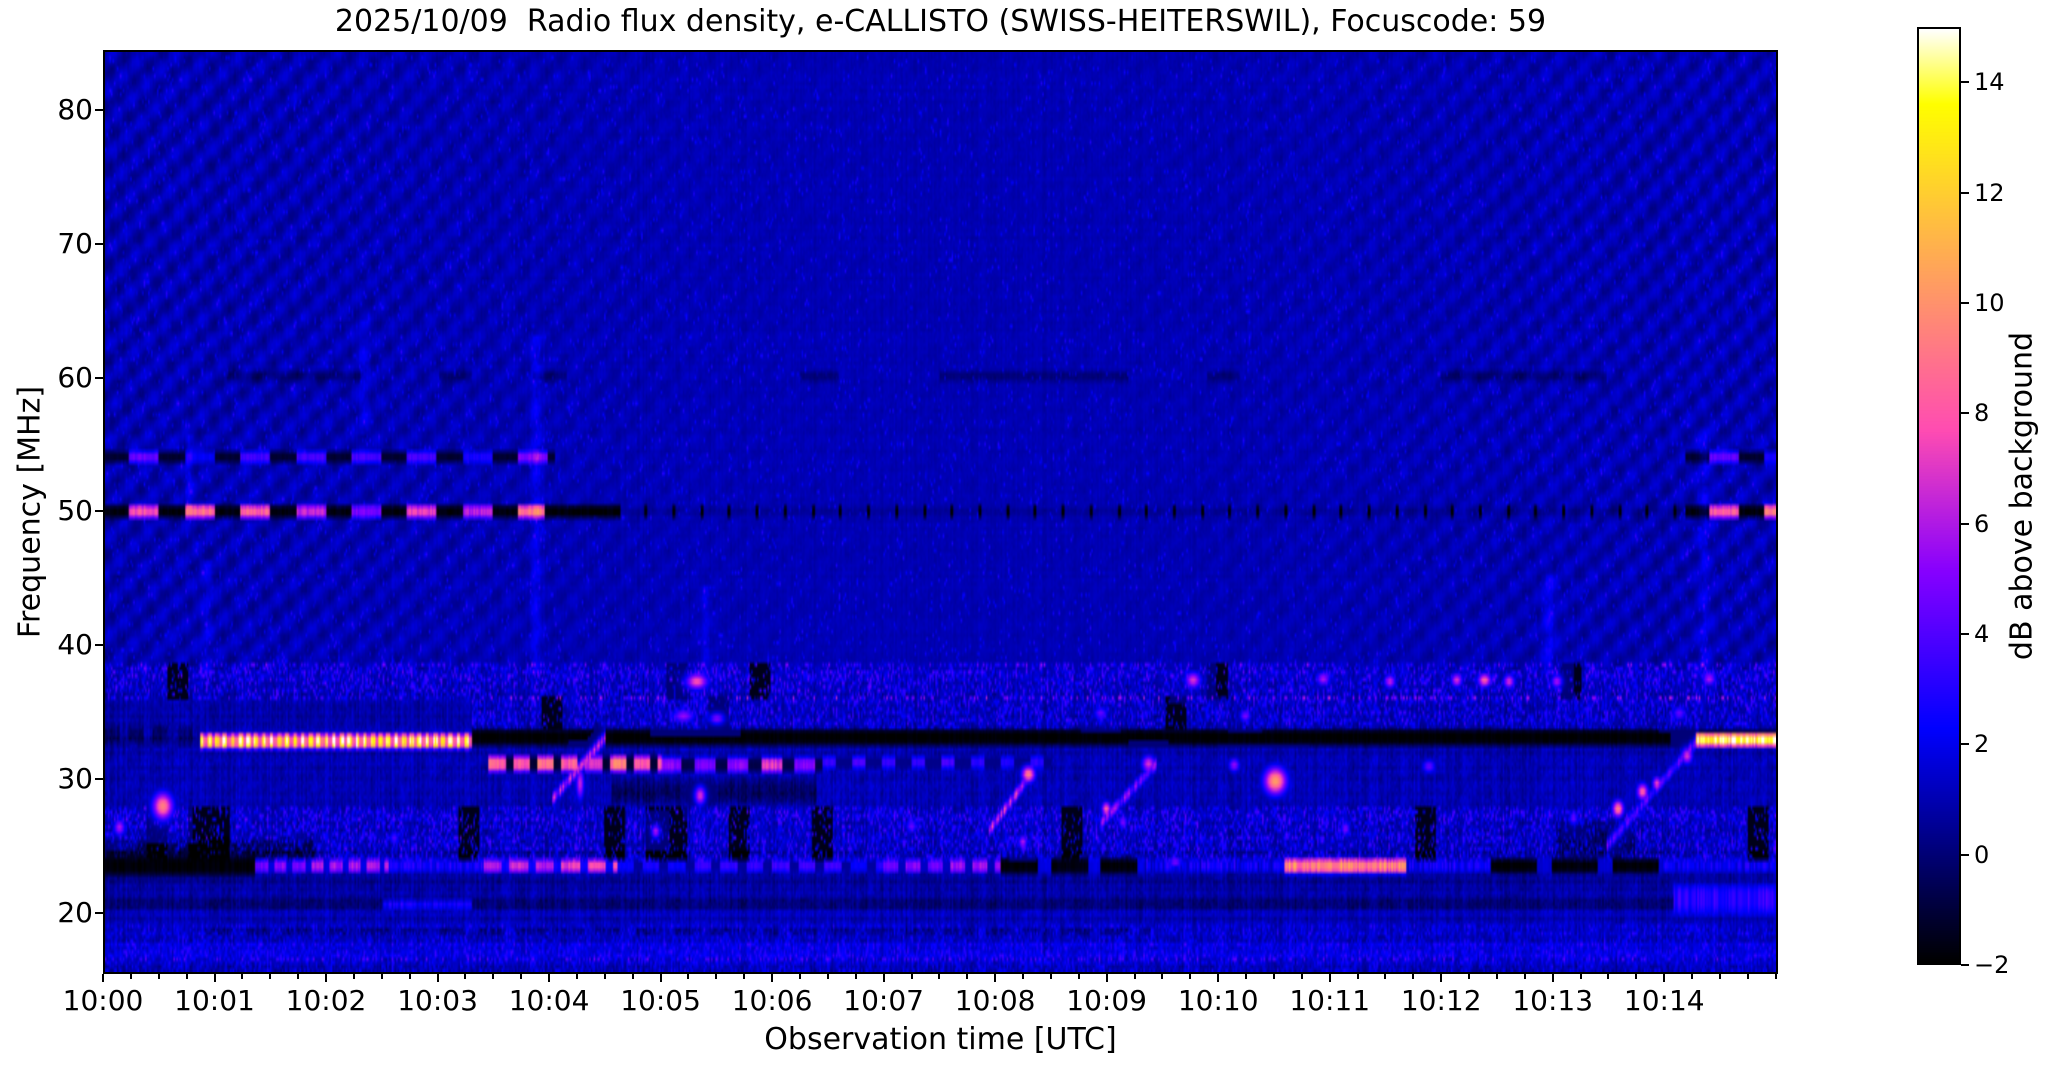  Describe the element at coordinates (1330, 1000) in the screenshot. I see `x-tick-label: 10:11` at that location.